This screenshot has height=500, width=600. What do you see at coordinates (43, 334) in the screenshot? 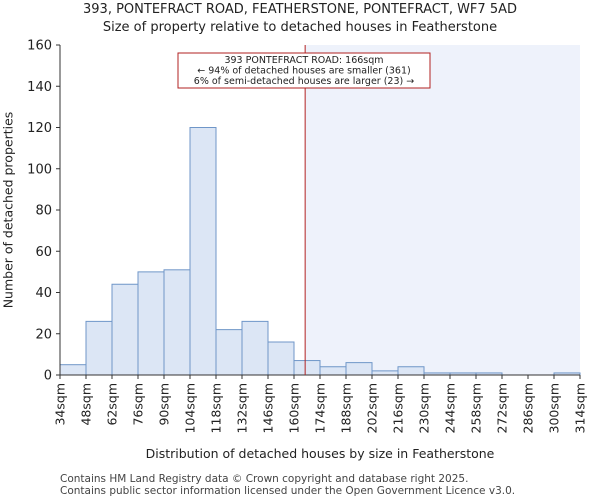
I see `y-tick-label-20: 20` at bounding box center [43, 334].